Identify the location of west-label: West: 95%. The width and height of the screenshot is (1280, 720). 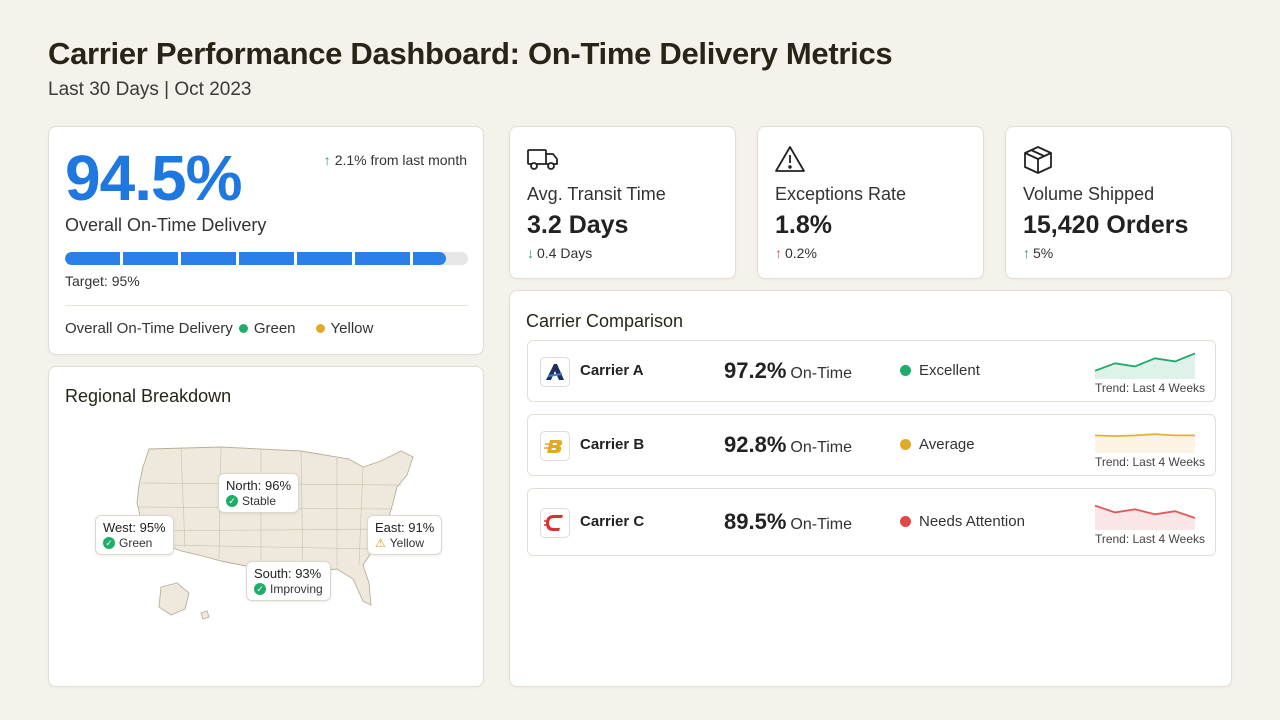
(134, 527).